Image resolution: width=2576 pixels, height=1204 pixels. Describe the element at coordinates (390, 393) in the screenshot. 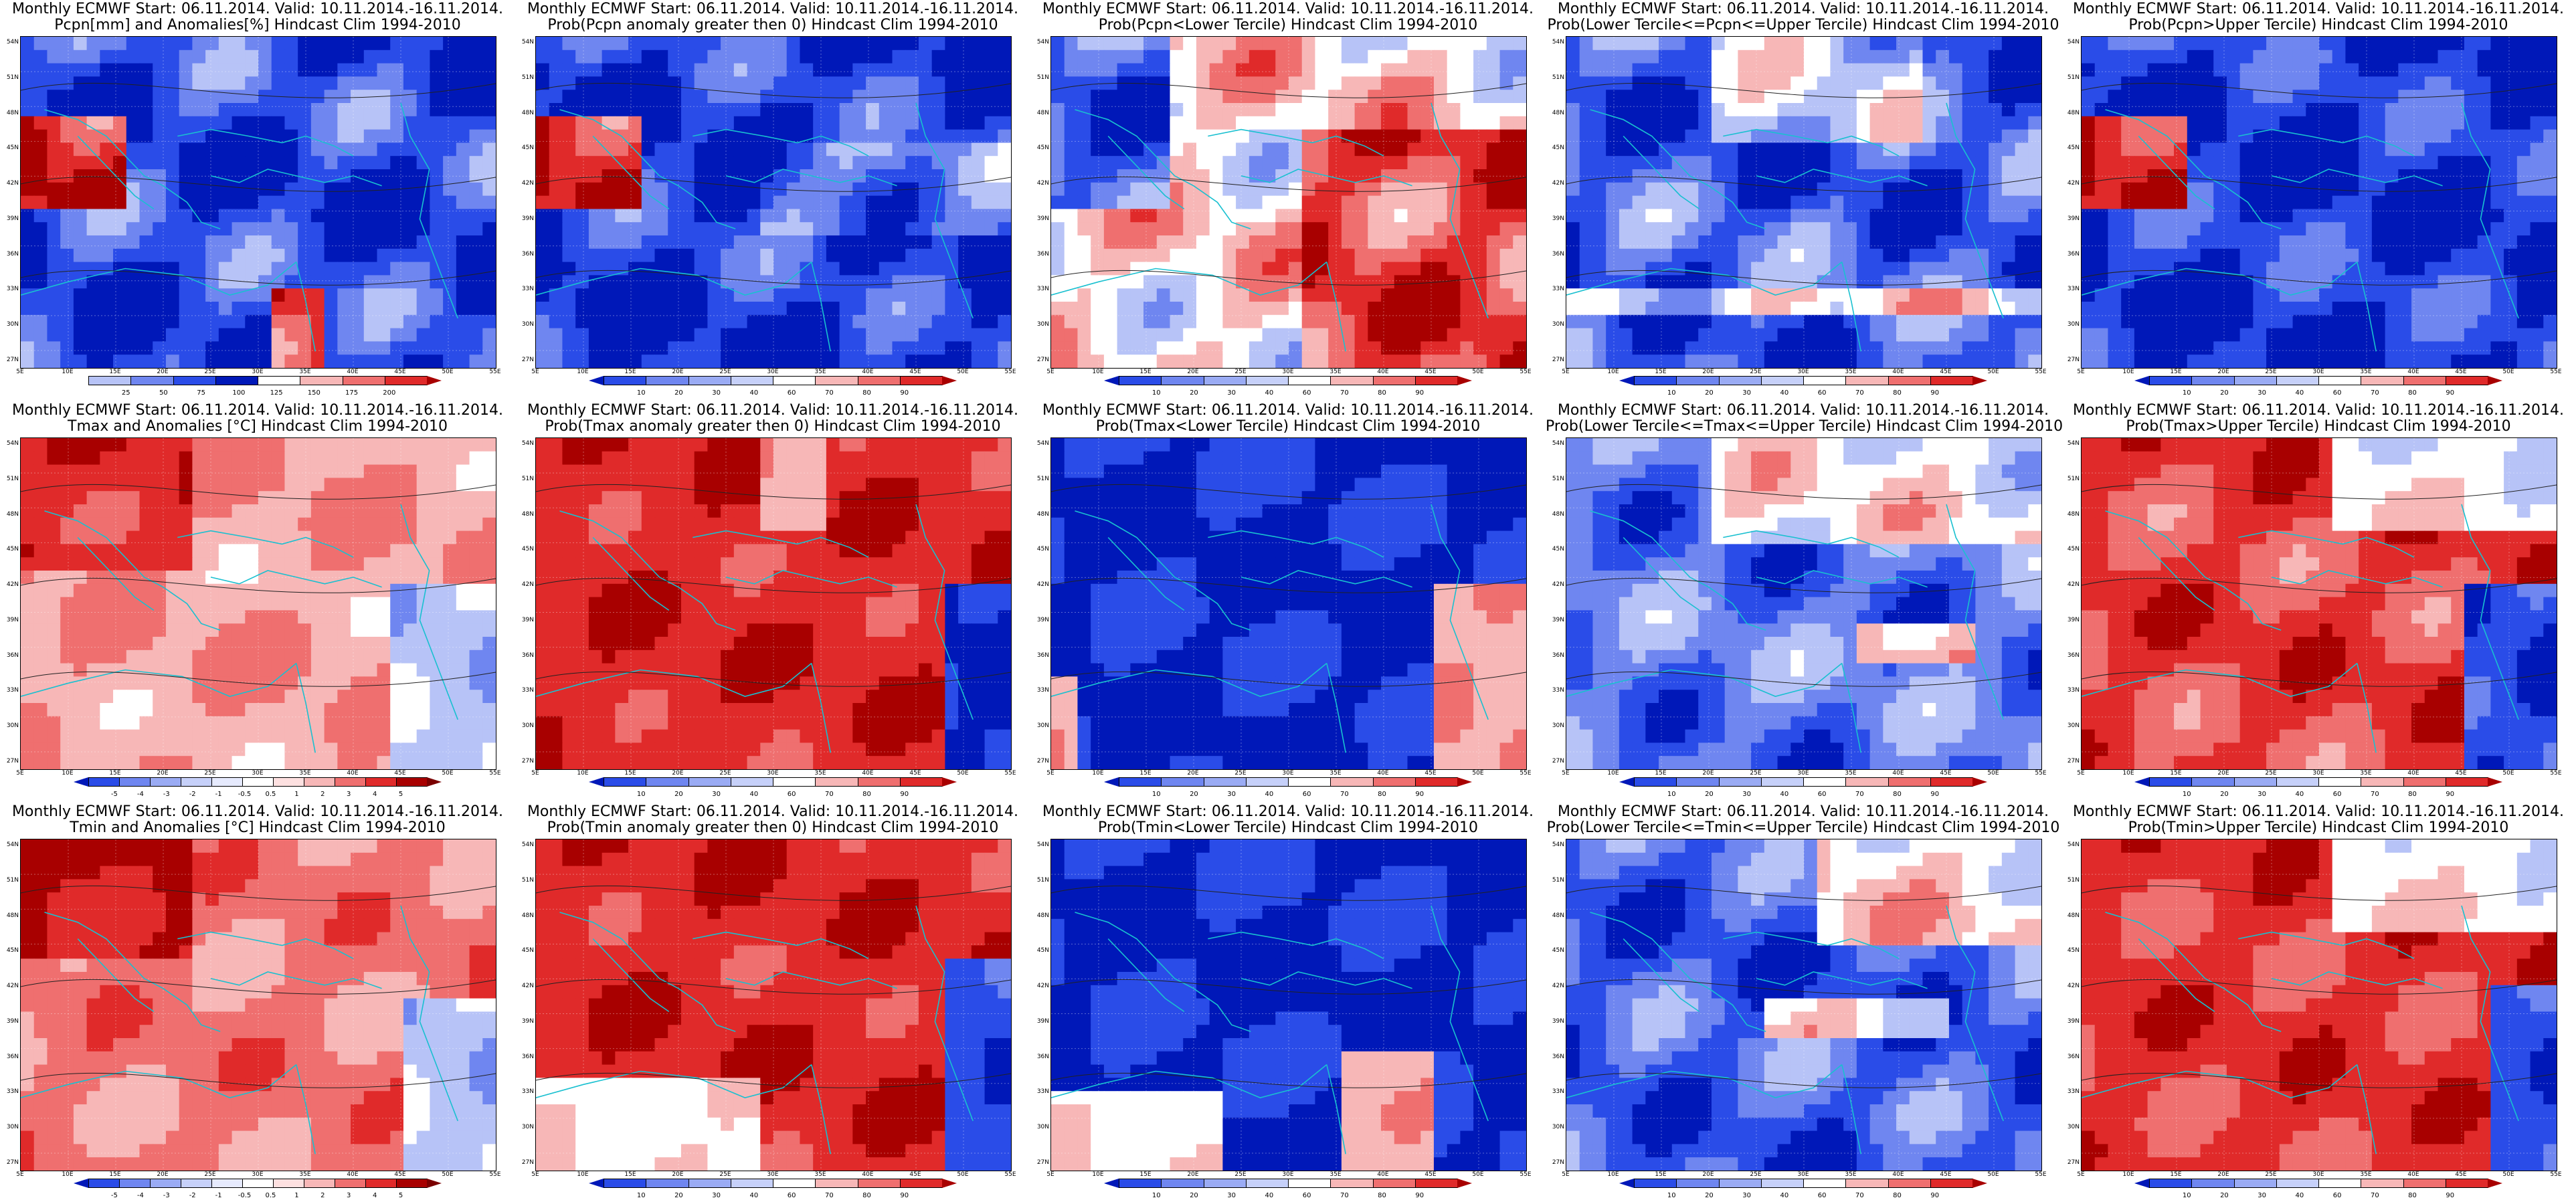

I see `colorbar-label: 200` at that location.